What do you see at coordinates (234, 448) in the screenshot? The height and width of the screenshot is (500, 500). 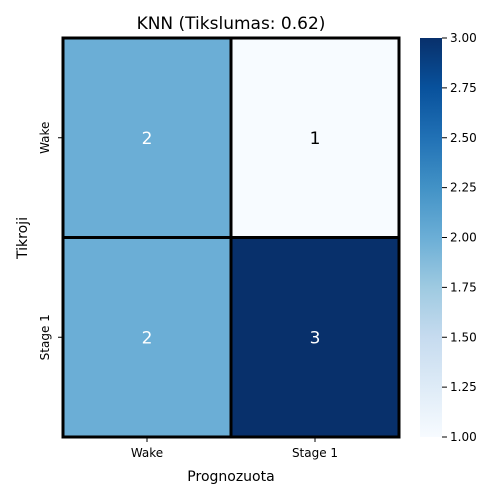 I see `x-axis-ticks: Wake Stage 1` at bounding box center [234, 448].